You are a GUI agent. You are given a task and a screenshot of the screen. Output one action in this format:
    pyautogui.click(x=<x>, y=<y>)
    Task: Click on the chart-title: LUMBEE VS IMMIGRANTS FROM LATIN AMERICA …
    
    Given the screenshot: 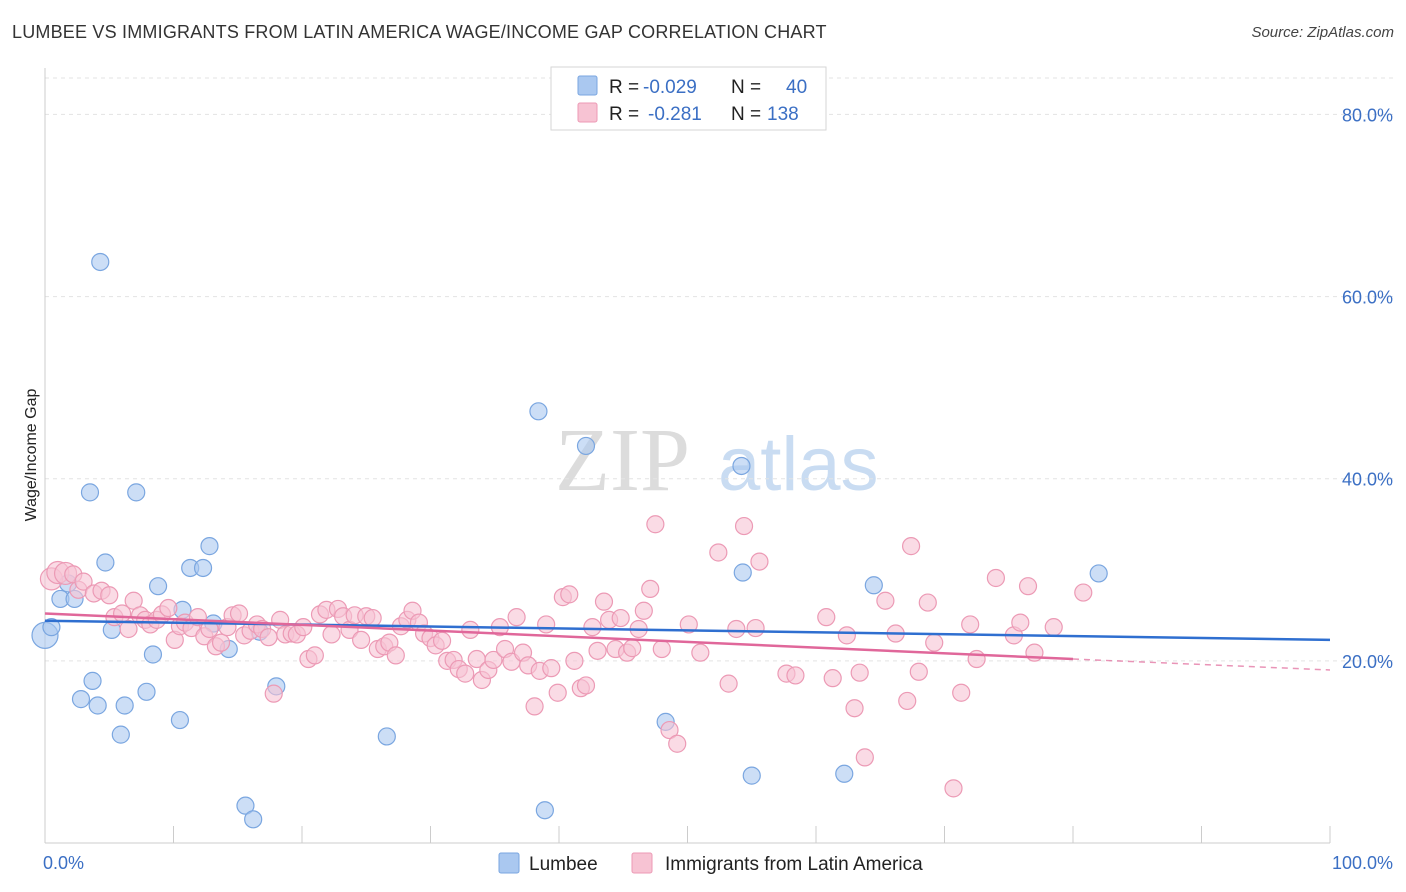 What is the action you would take?
    pyautogui.click(x=419, y=32)
    